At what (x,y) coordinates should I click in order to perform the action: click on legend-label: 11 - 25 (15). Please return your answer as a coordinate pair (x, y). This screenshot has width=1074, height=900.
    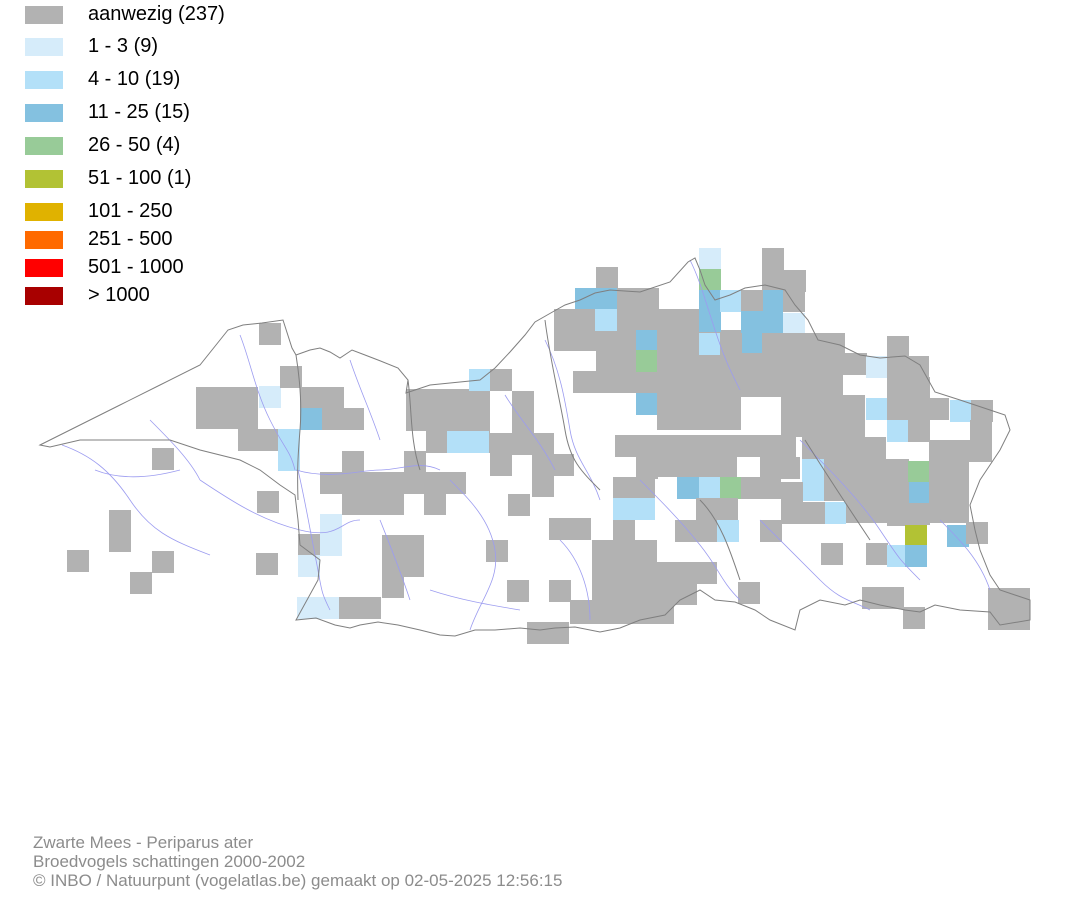
    Looking at the image, I should click on (139, 112).